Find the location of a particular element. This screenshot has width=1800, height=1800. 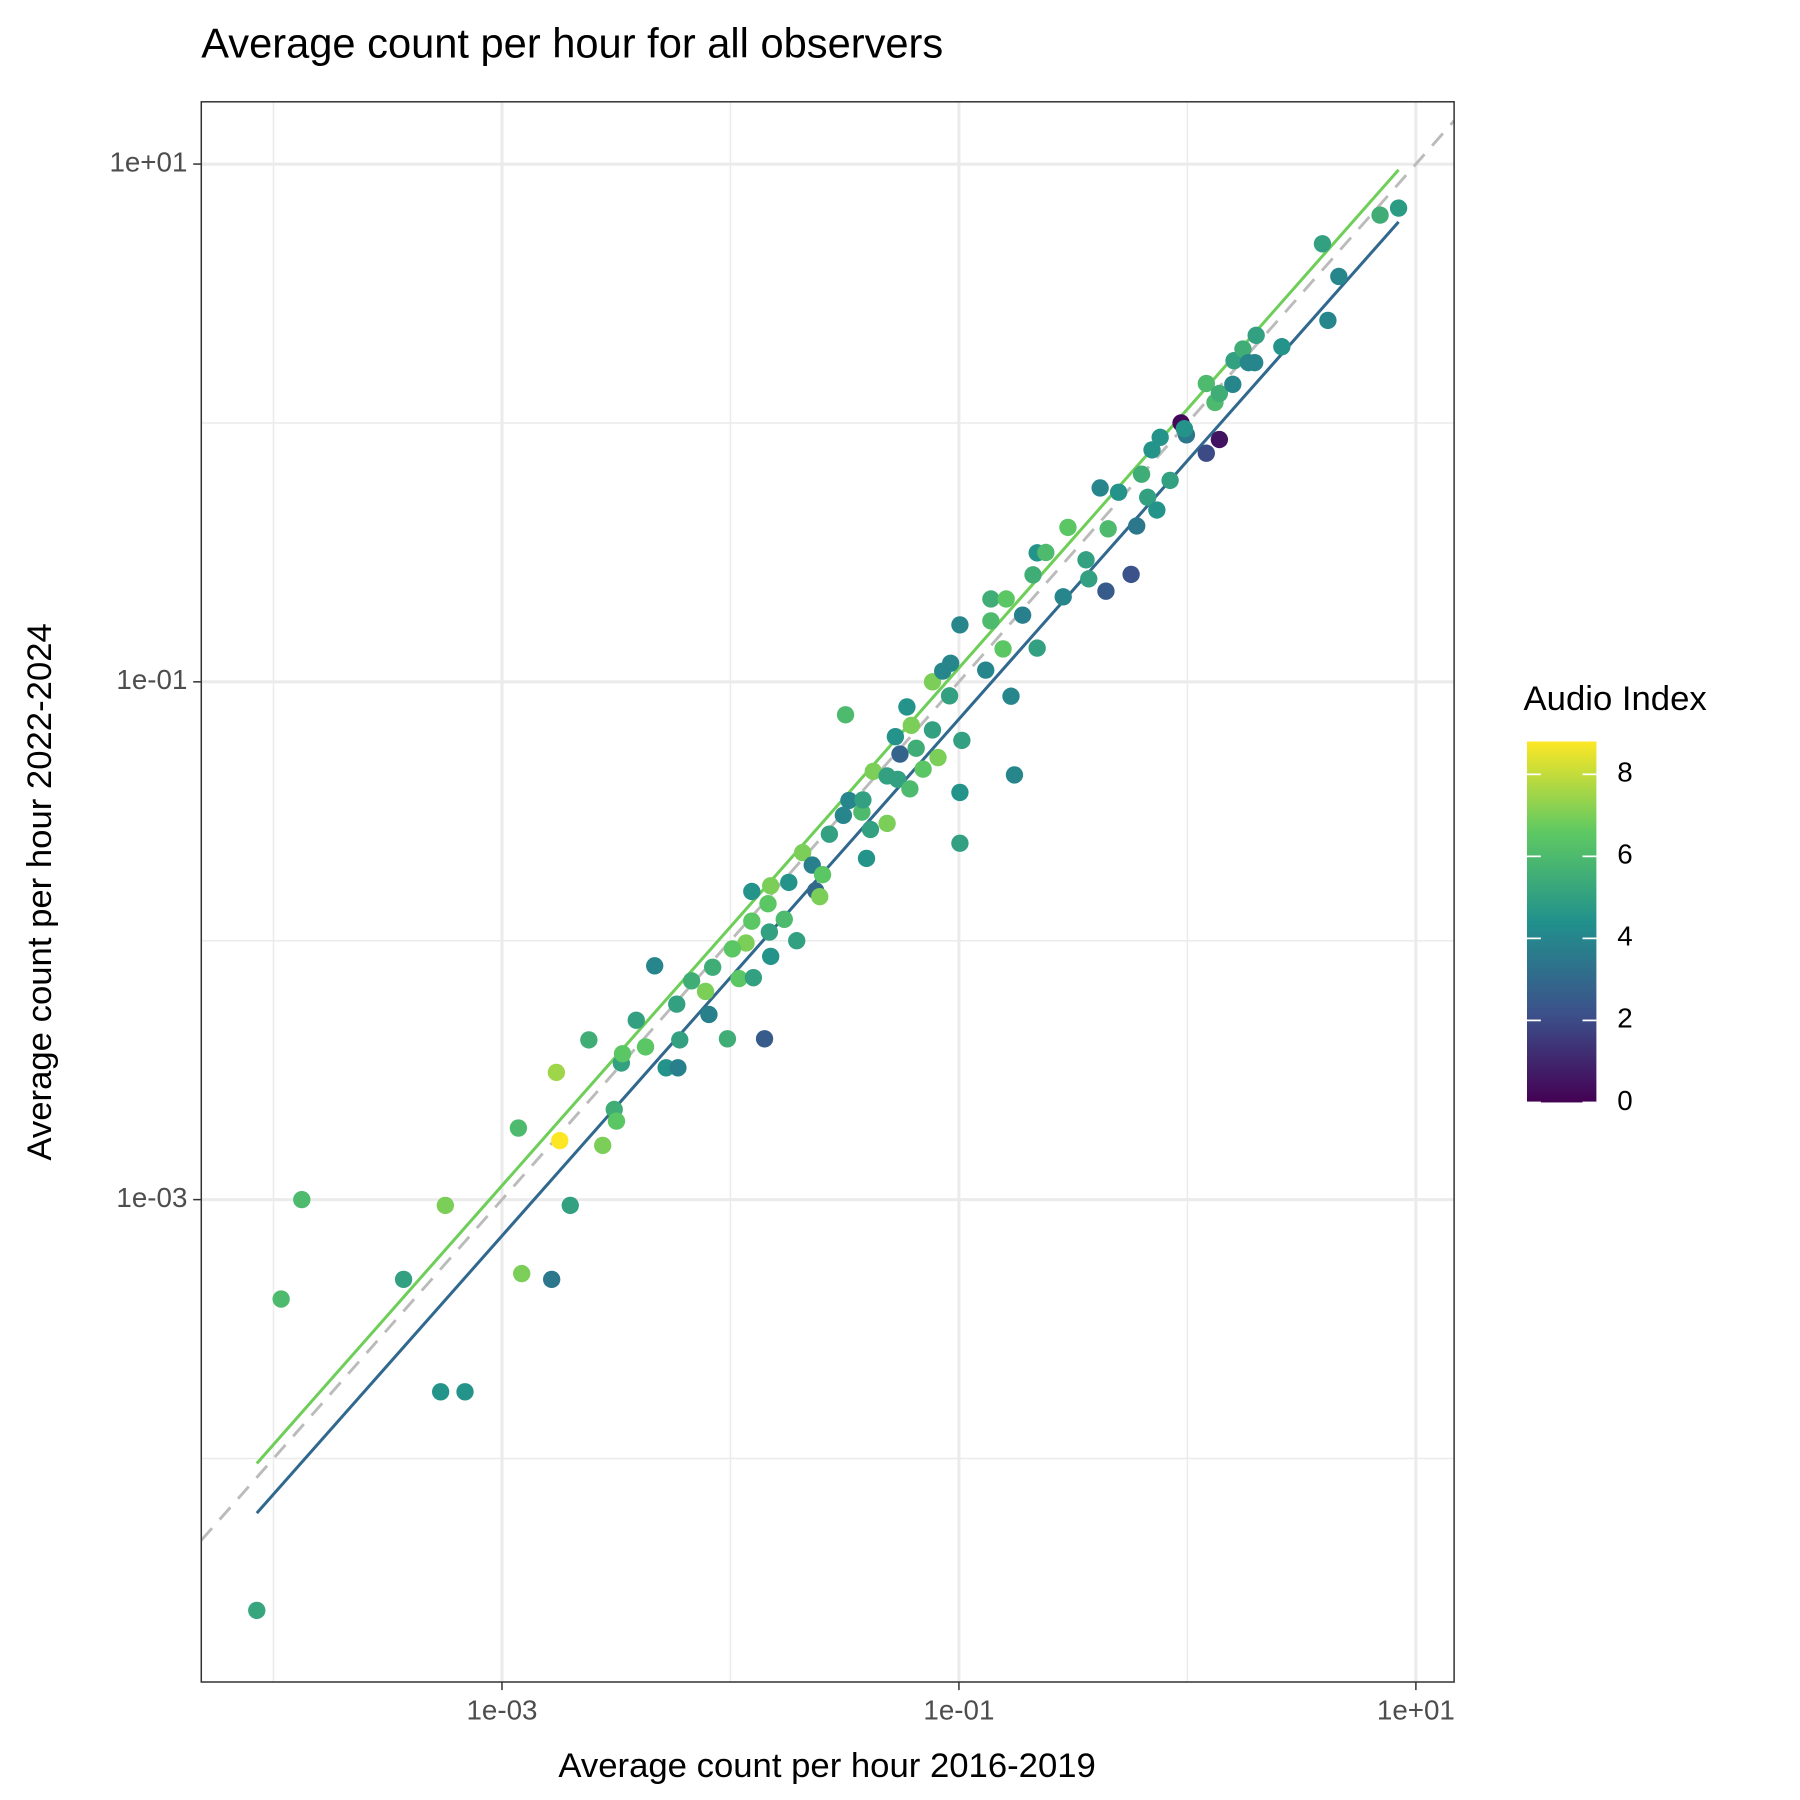

colorbar-tick-label: 6 is located at coordinates (1624, 854).